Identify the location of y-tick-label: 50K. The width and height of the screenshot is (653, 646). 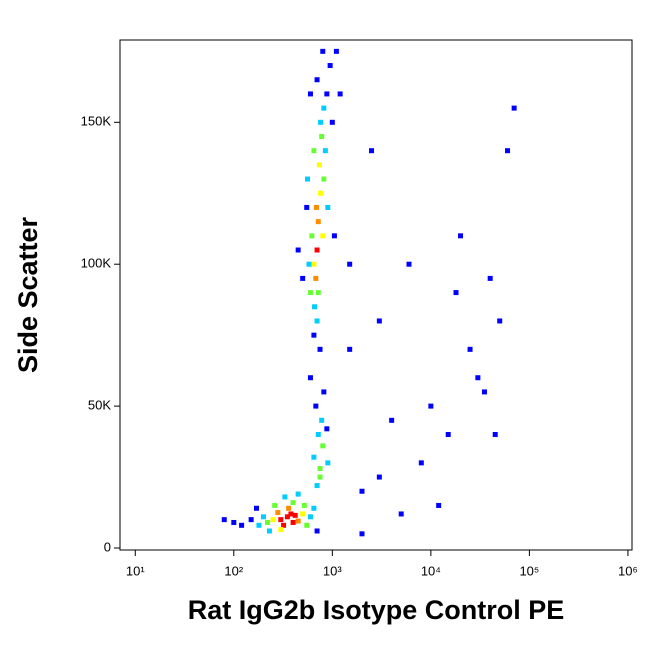
(99, 405).